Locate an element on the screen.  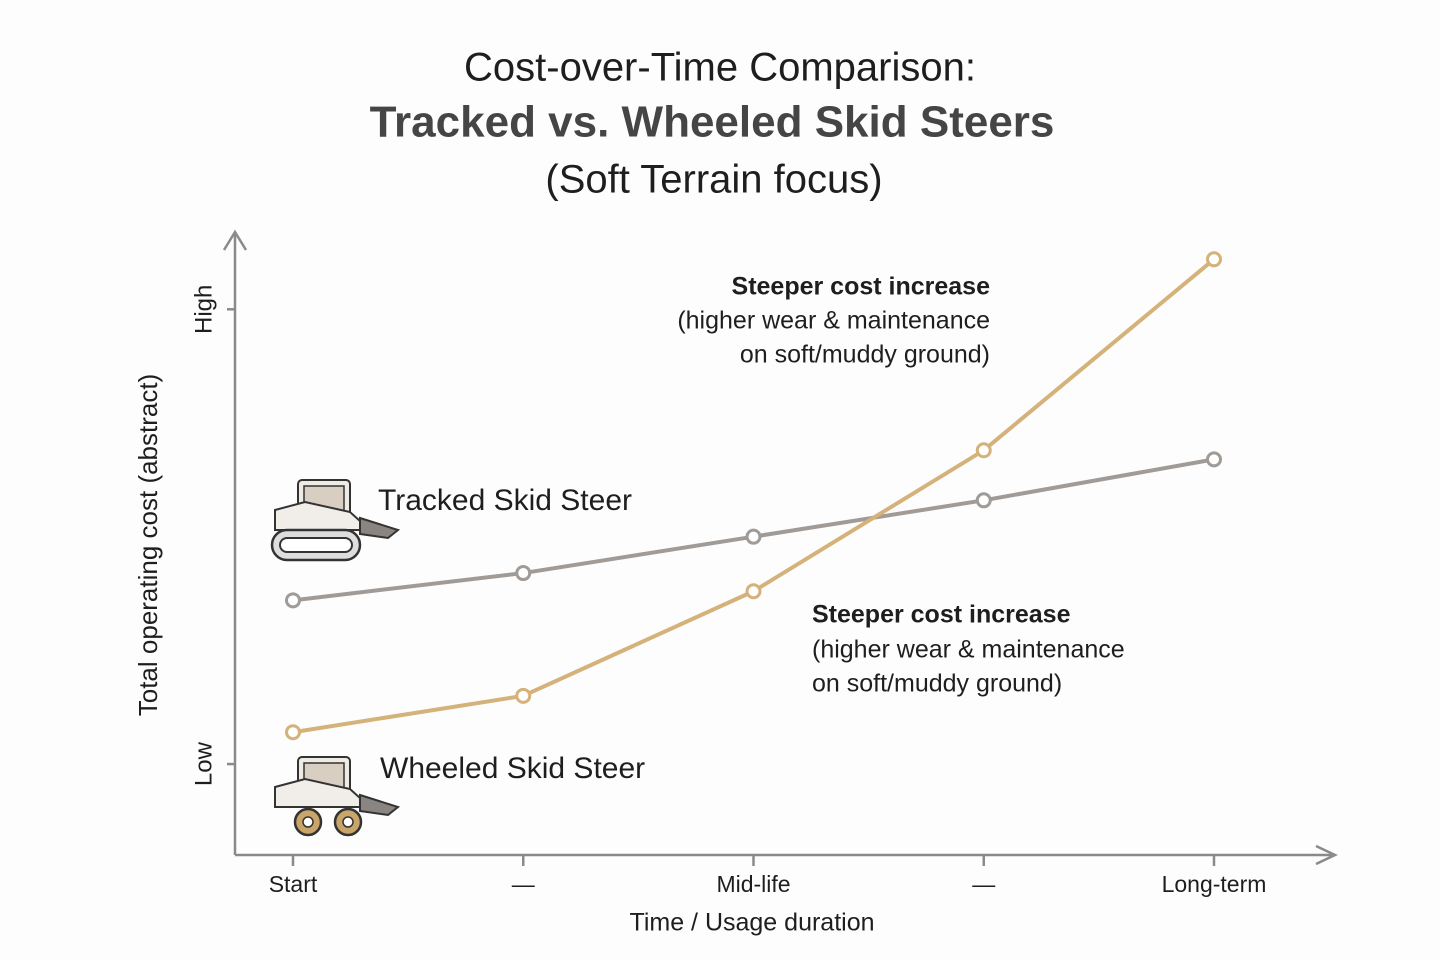
chart-title: Cost-over-Time Comparison: is located at coordinates (720, 68).